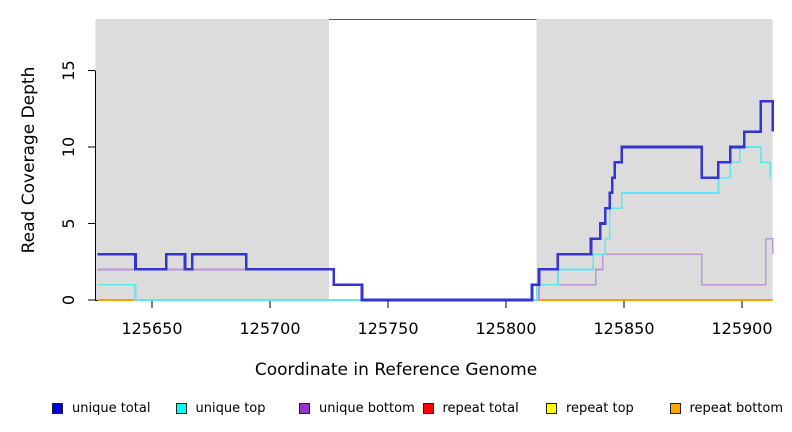 The image size is (792, 432). What do you see at coordinates (269, 328) in the screenshot?
I see `x-tick-label: 125700` at bounding box center [269, 328].